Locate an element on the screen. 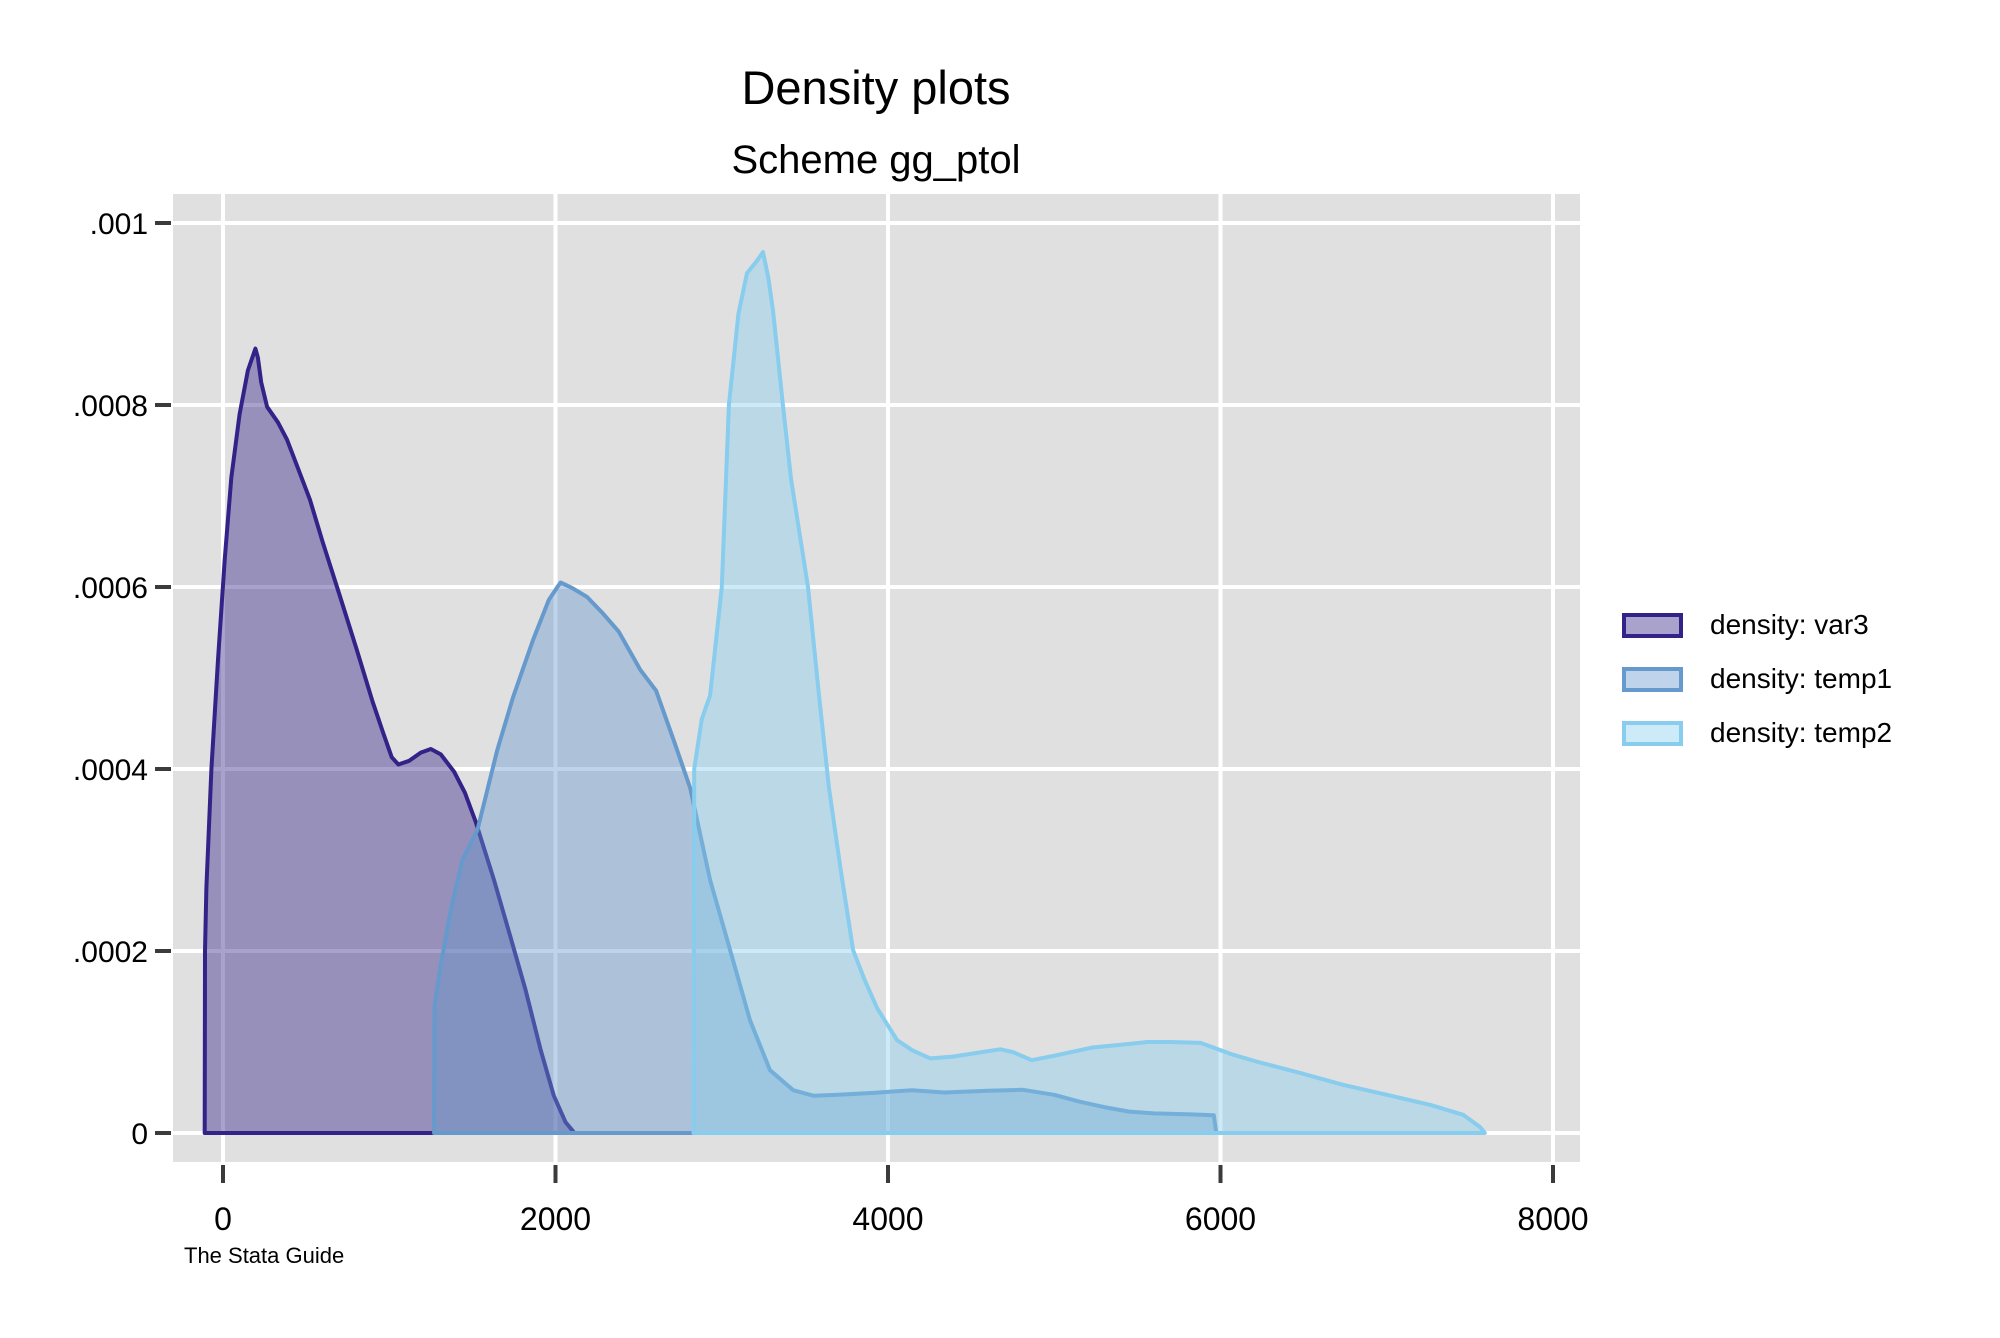  legend-label-temp2: density: temp2 is located at coordinates (1801, 732).